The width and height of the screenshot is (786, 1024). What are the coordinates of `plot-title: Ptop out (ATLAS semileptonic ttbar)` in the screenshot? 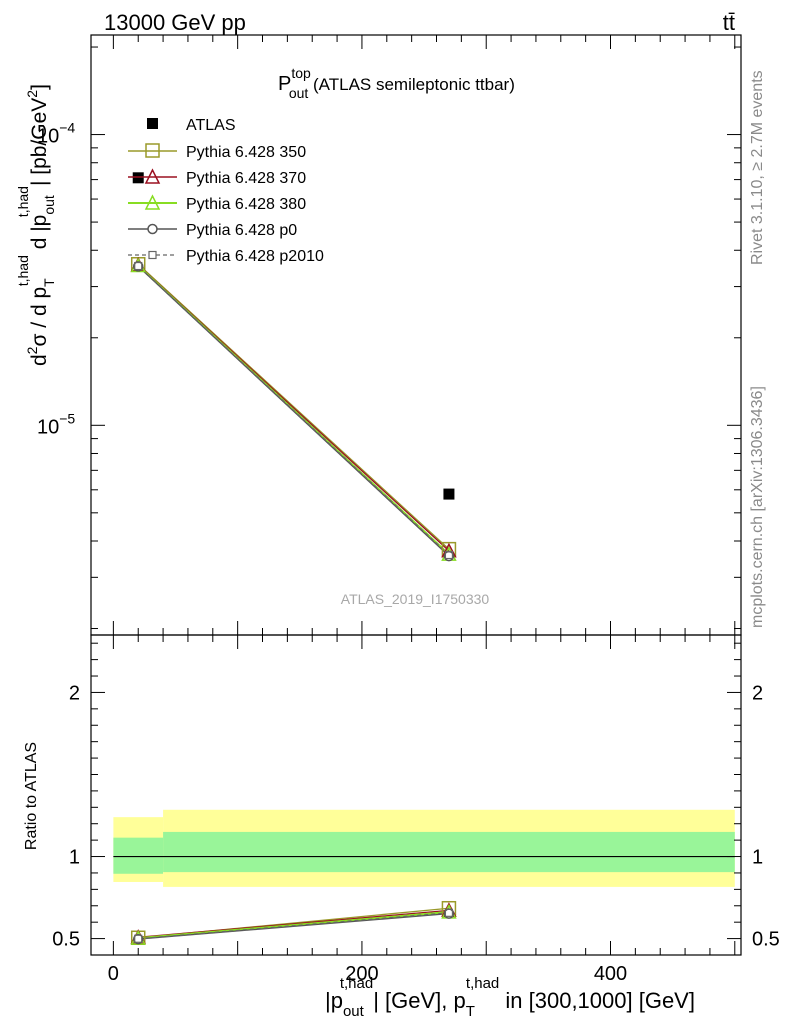 It's located at (396, 83).